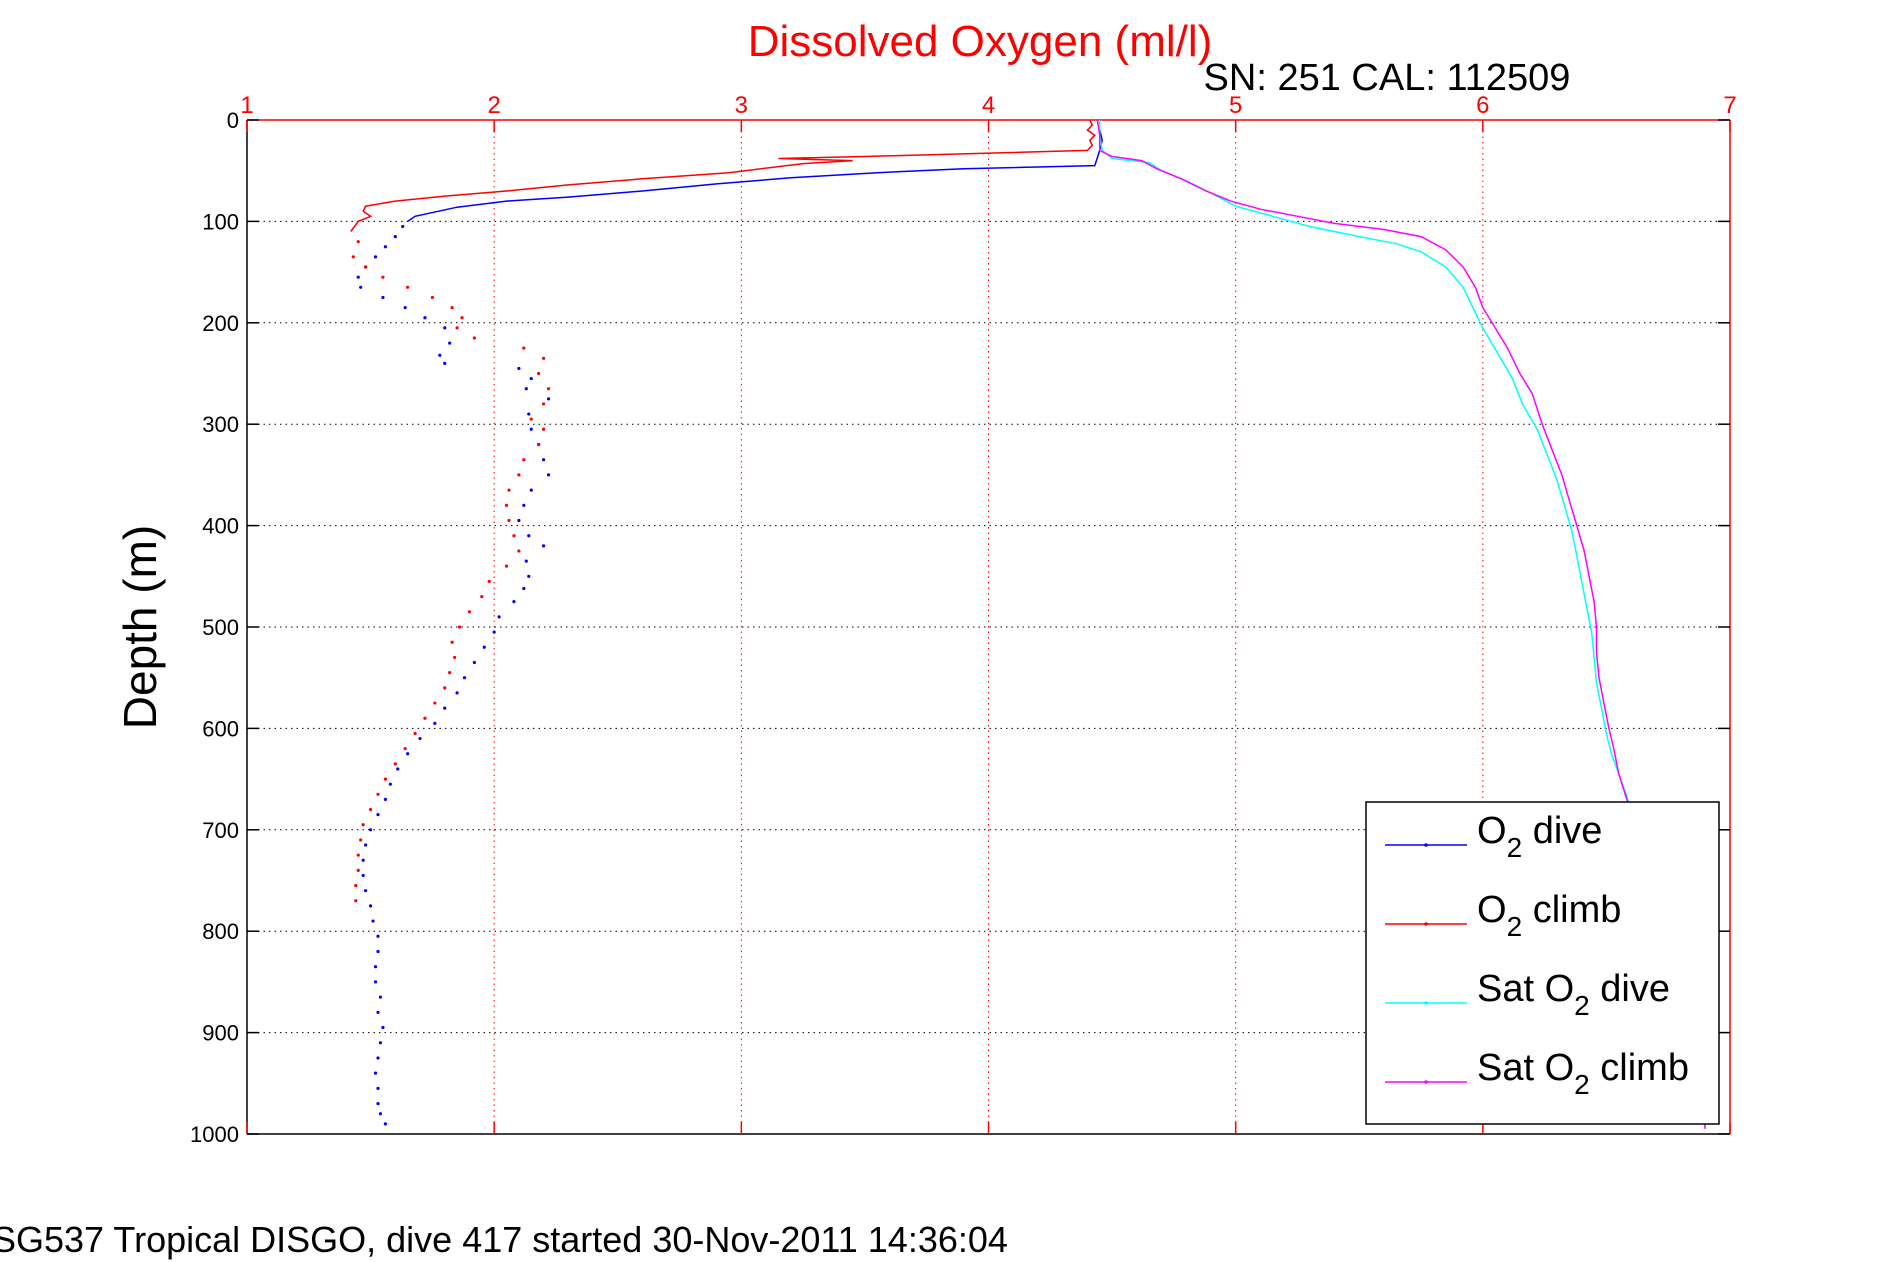 The height and width of the screenshot is (1262, 1891). Describe the element at coordinates (233, 120) in the screenshot. I see `y-tick-label: 0` at that location.